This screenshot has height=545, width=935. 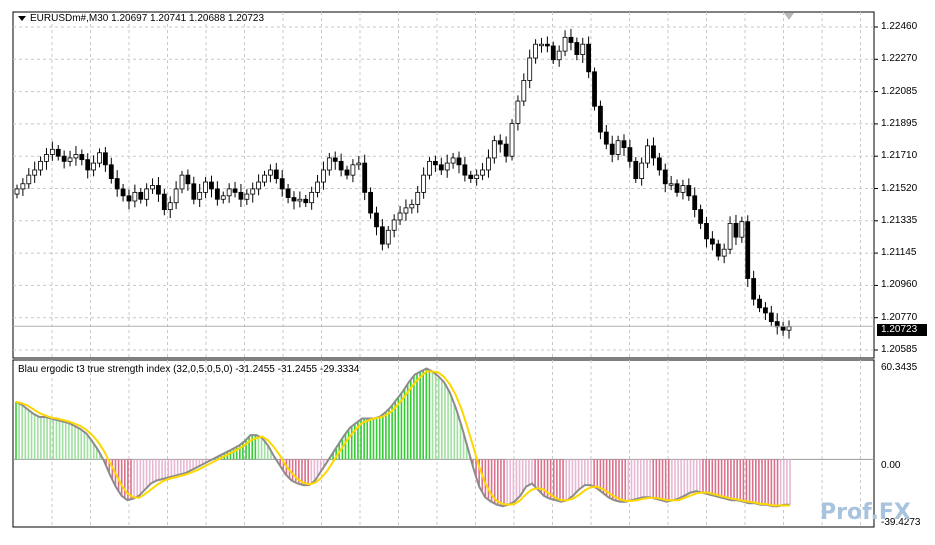 What do you see at coordinates (899, 26) in the screenshot?
I see `price-tick-label: 1.22460` at bounding box center [899, 26].